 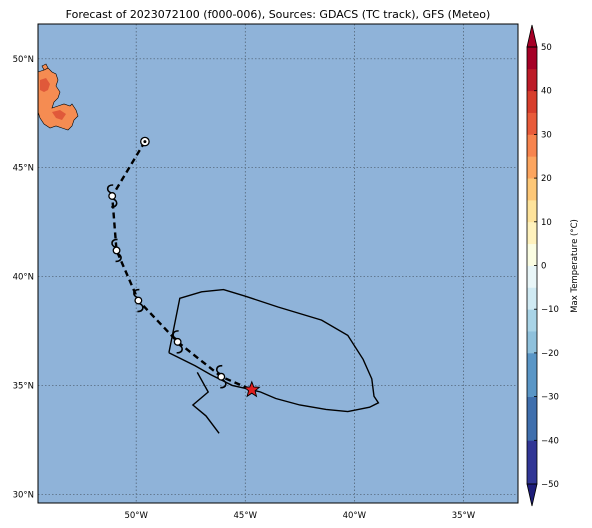 I want to click on cone-tail, so click(x=205, y=403).